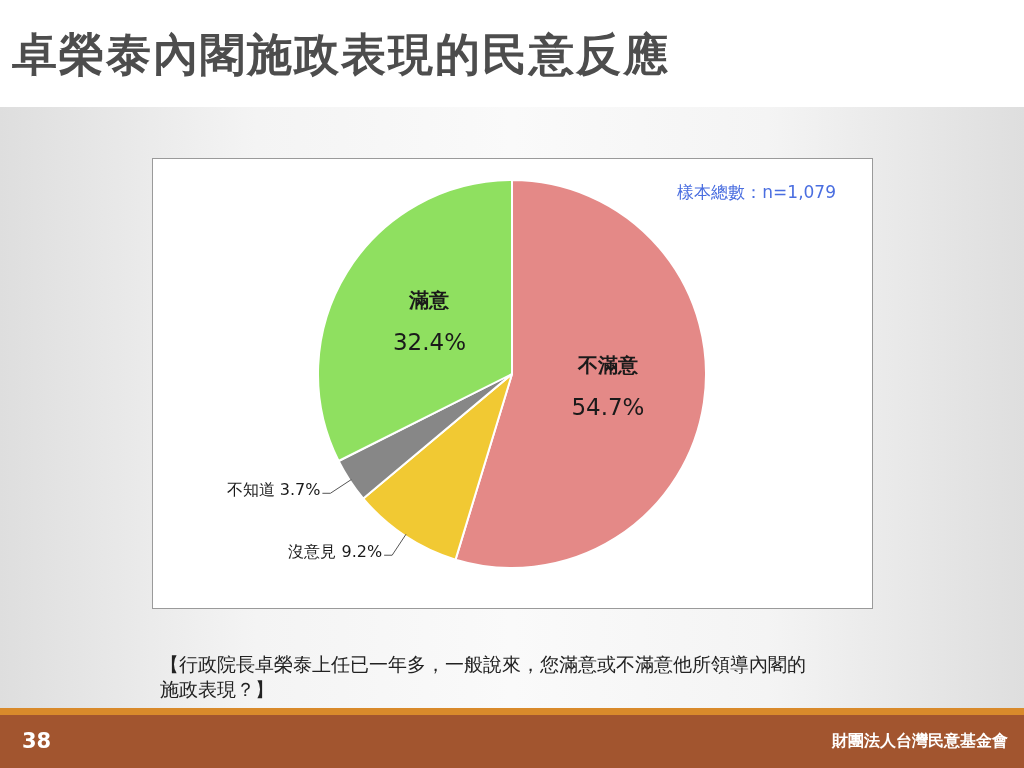 This screenshot has width=1024, height=768. Describe the element at coordinates (429, 342) in the screenshot. I see `data-label: 32.4%` at that location.